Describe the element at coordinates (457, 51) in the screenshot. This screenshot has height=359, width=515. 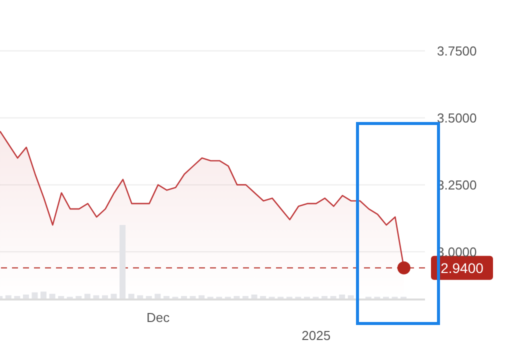
I see `y-tick-label: 3.7500` at that location.